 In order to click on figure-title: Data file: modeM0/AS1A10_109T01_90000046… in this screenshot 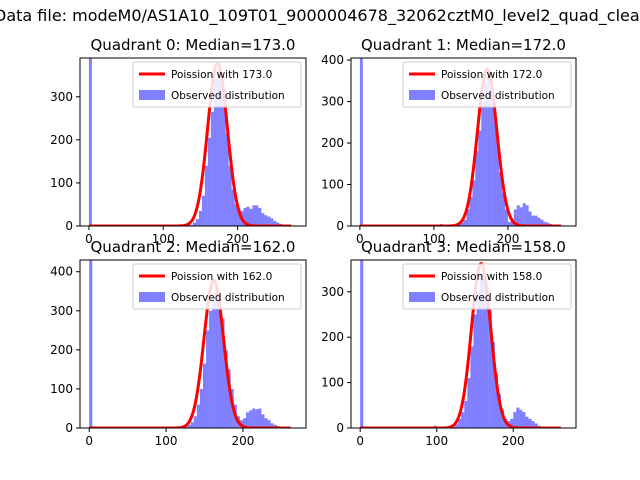, I will do `click(320, 15)`.